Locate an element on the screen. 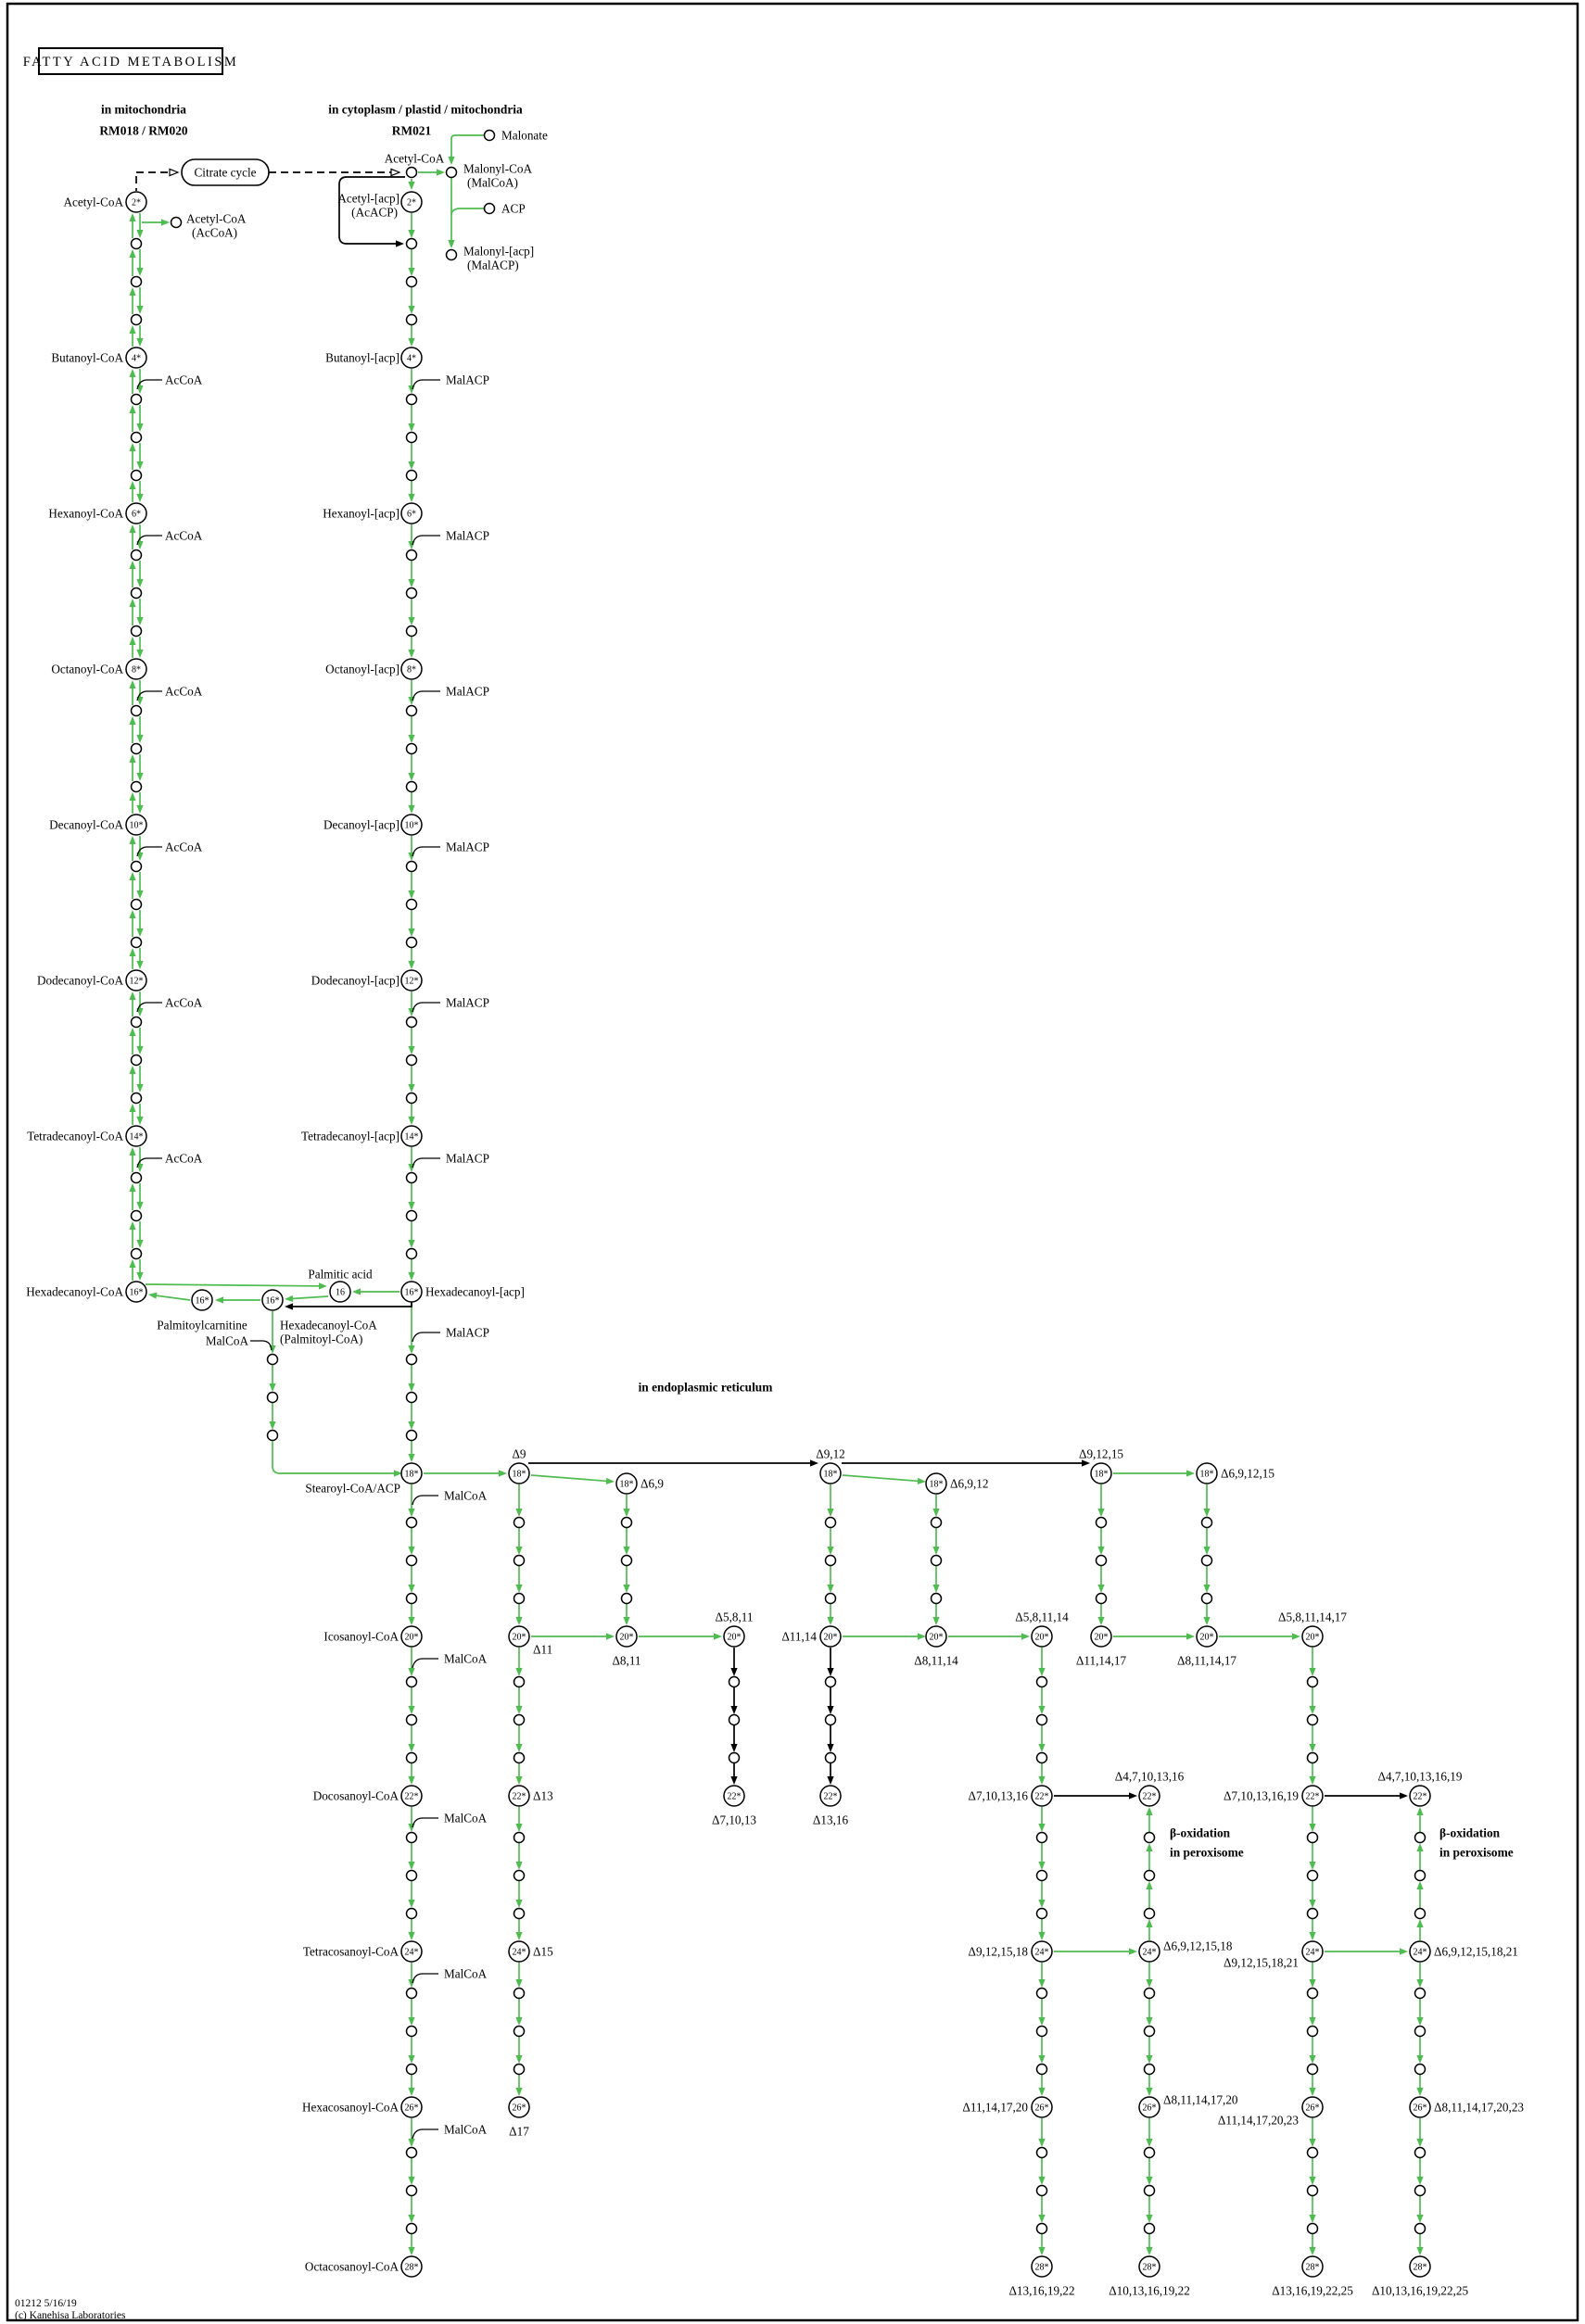 Image resolution: width=1585 pixels, height=2324 pixels. citrate-cycle-box: Citrate cycle is located at coordinates (225, 172).